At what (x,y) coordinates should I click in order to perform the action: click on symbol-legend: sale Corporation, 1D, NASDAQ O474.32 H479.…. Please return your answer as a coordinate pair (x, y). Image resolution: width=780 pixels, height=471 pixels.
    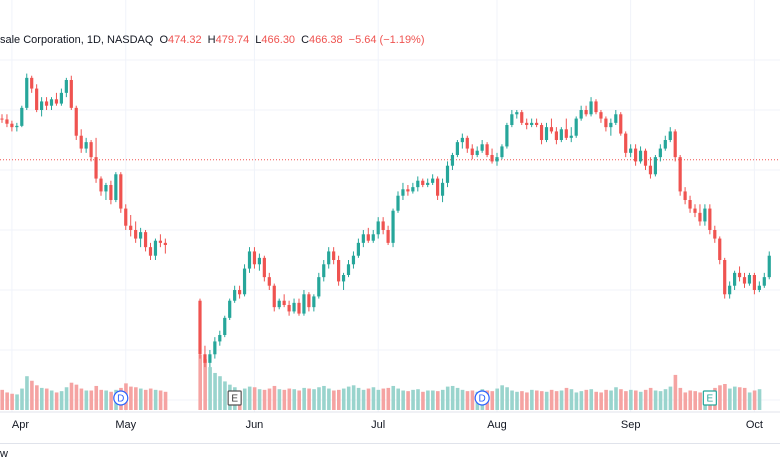
    Looking at the image, I should click on (212, 40).